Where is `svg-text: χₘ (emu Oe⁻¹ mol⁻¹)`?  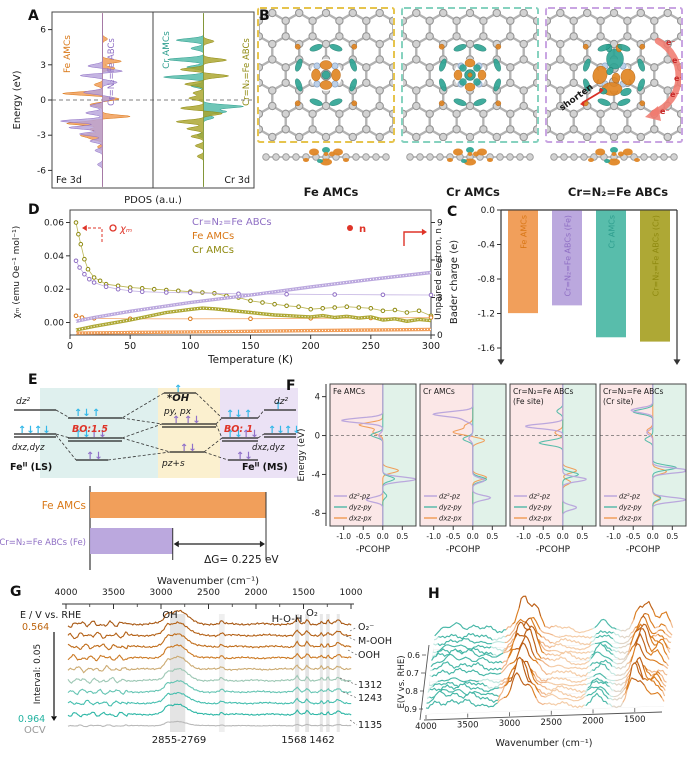 svg-text: χₘ (emu Oe⁻¹ mol⁻¹) is located at coordinates (17, 272).